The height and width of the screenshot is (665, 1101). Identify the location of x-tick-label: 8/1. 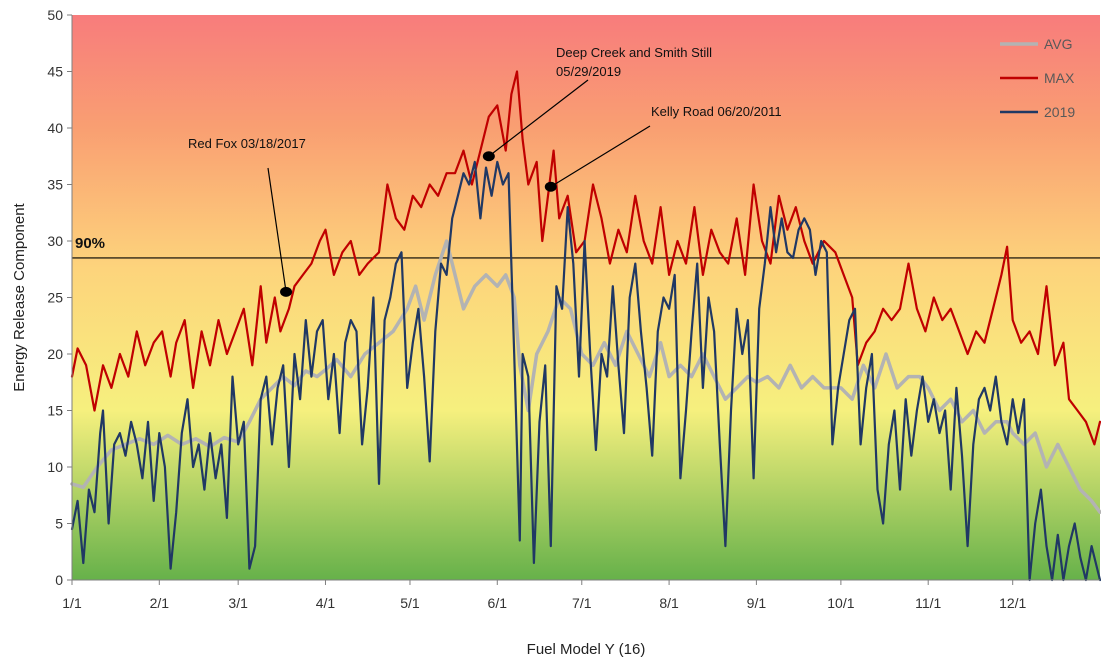
(669, 603).